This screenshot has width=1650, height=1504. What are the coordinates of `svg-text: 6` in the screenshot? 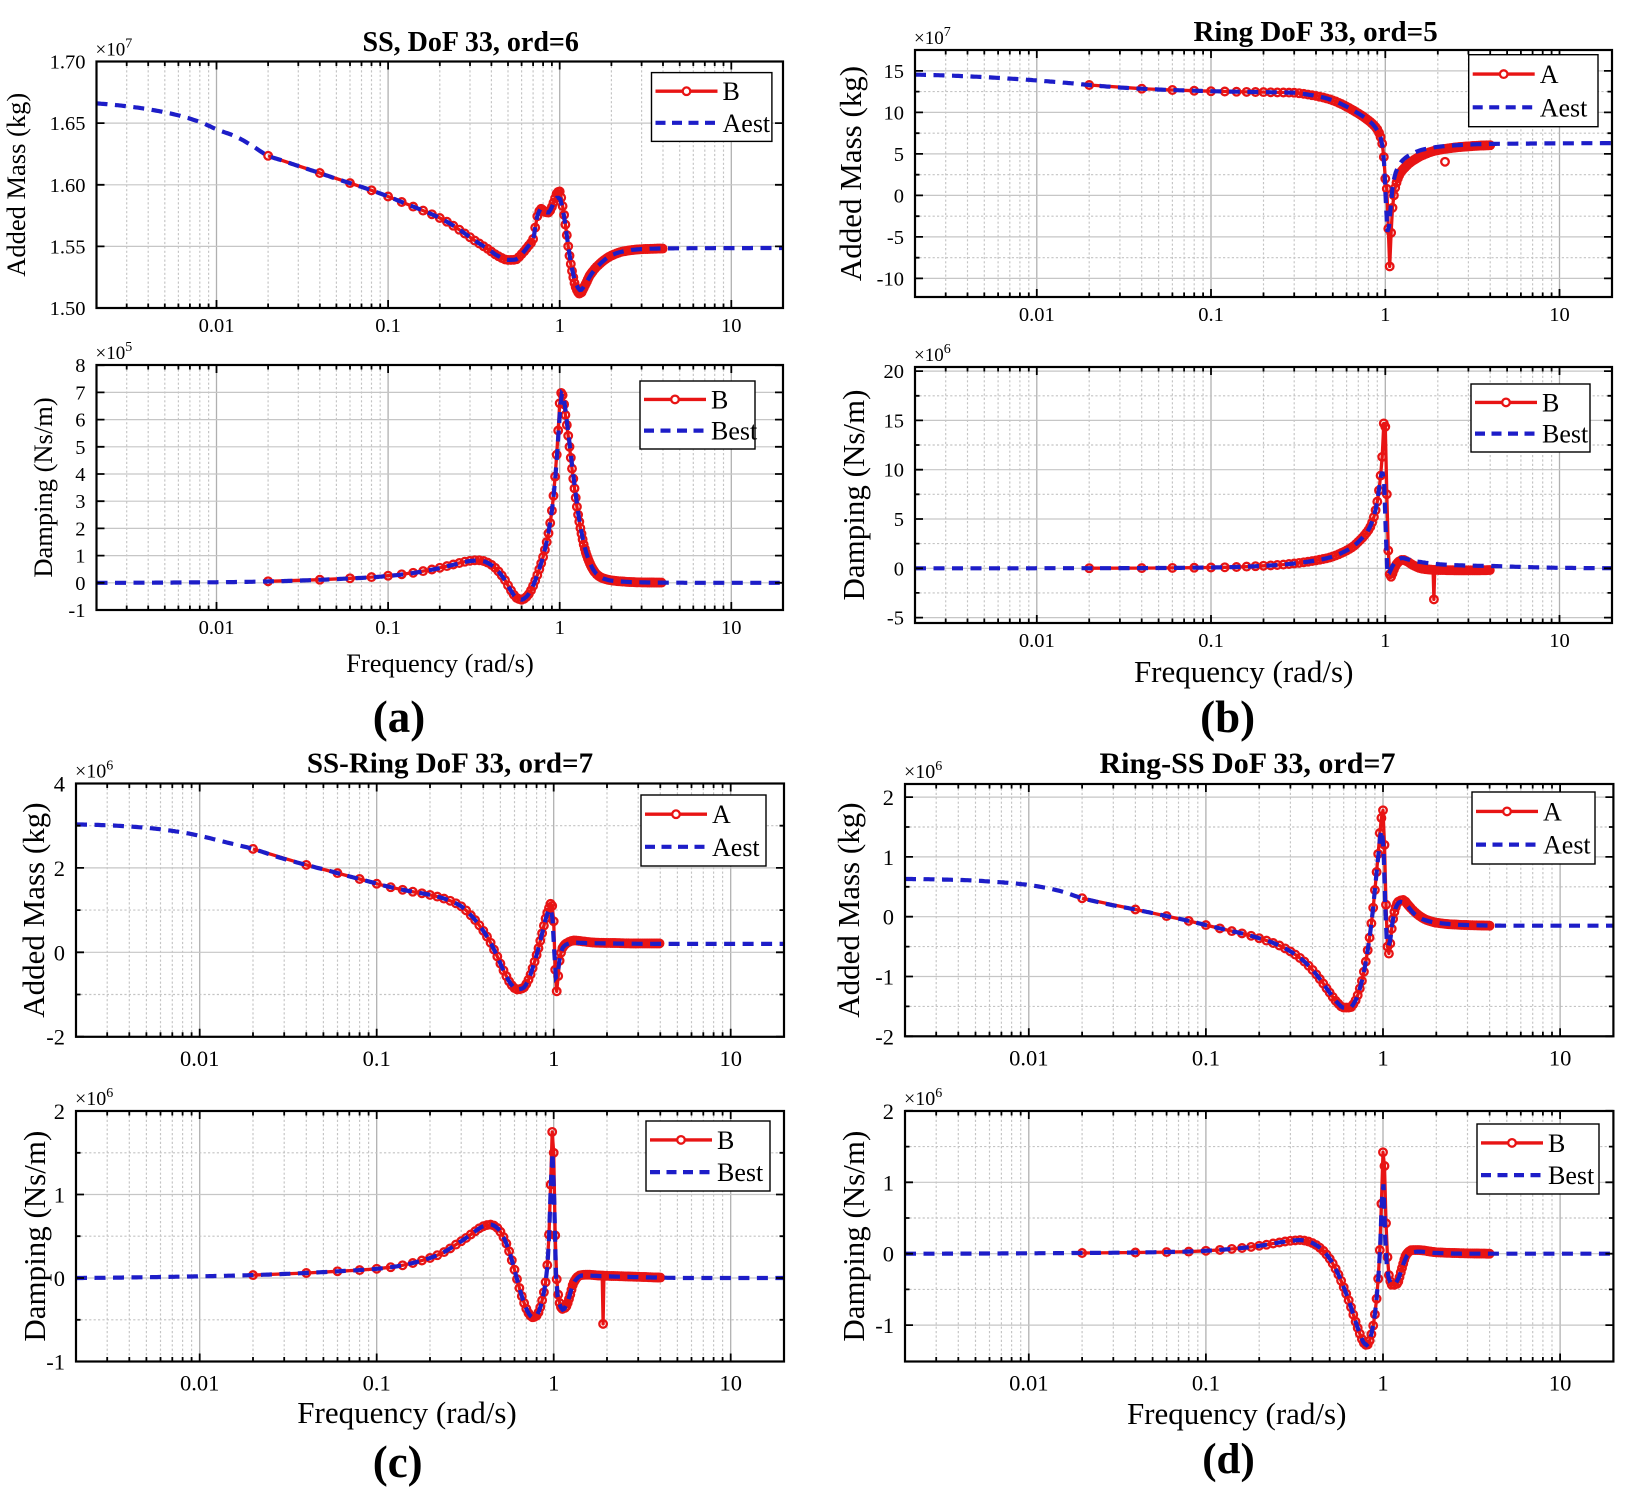 It's located at (80, 421).